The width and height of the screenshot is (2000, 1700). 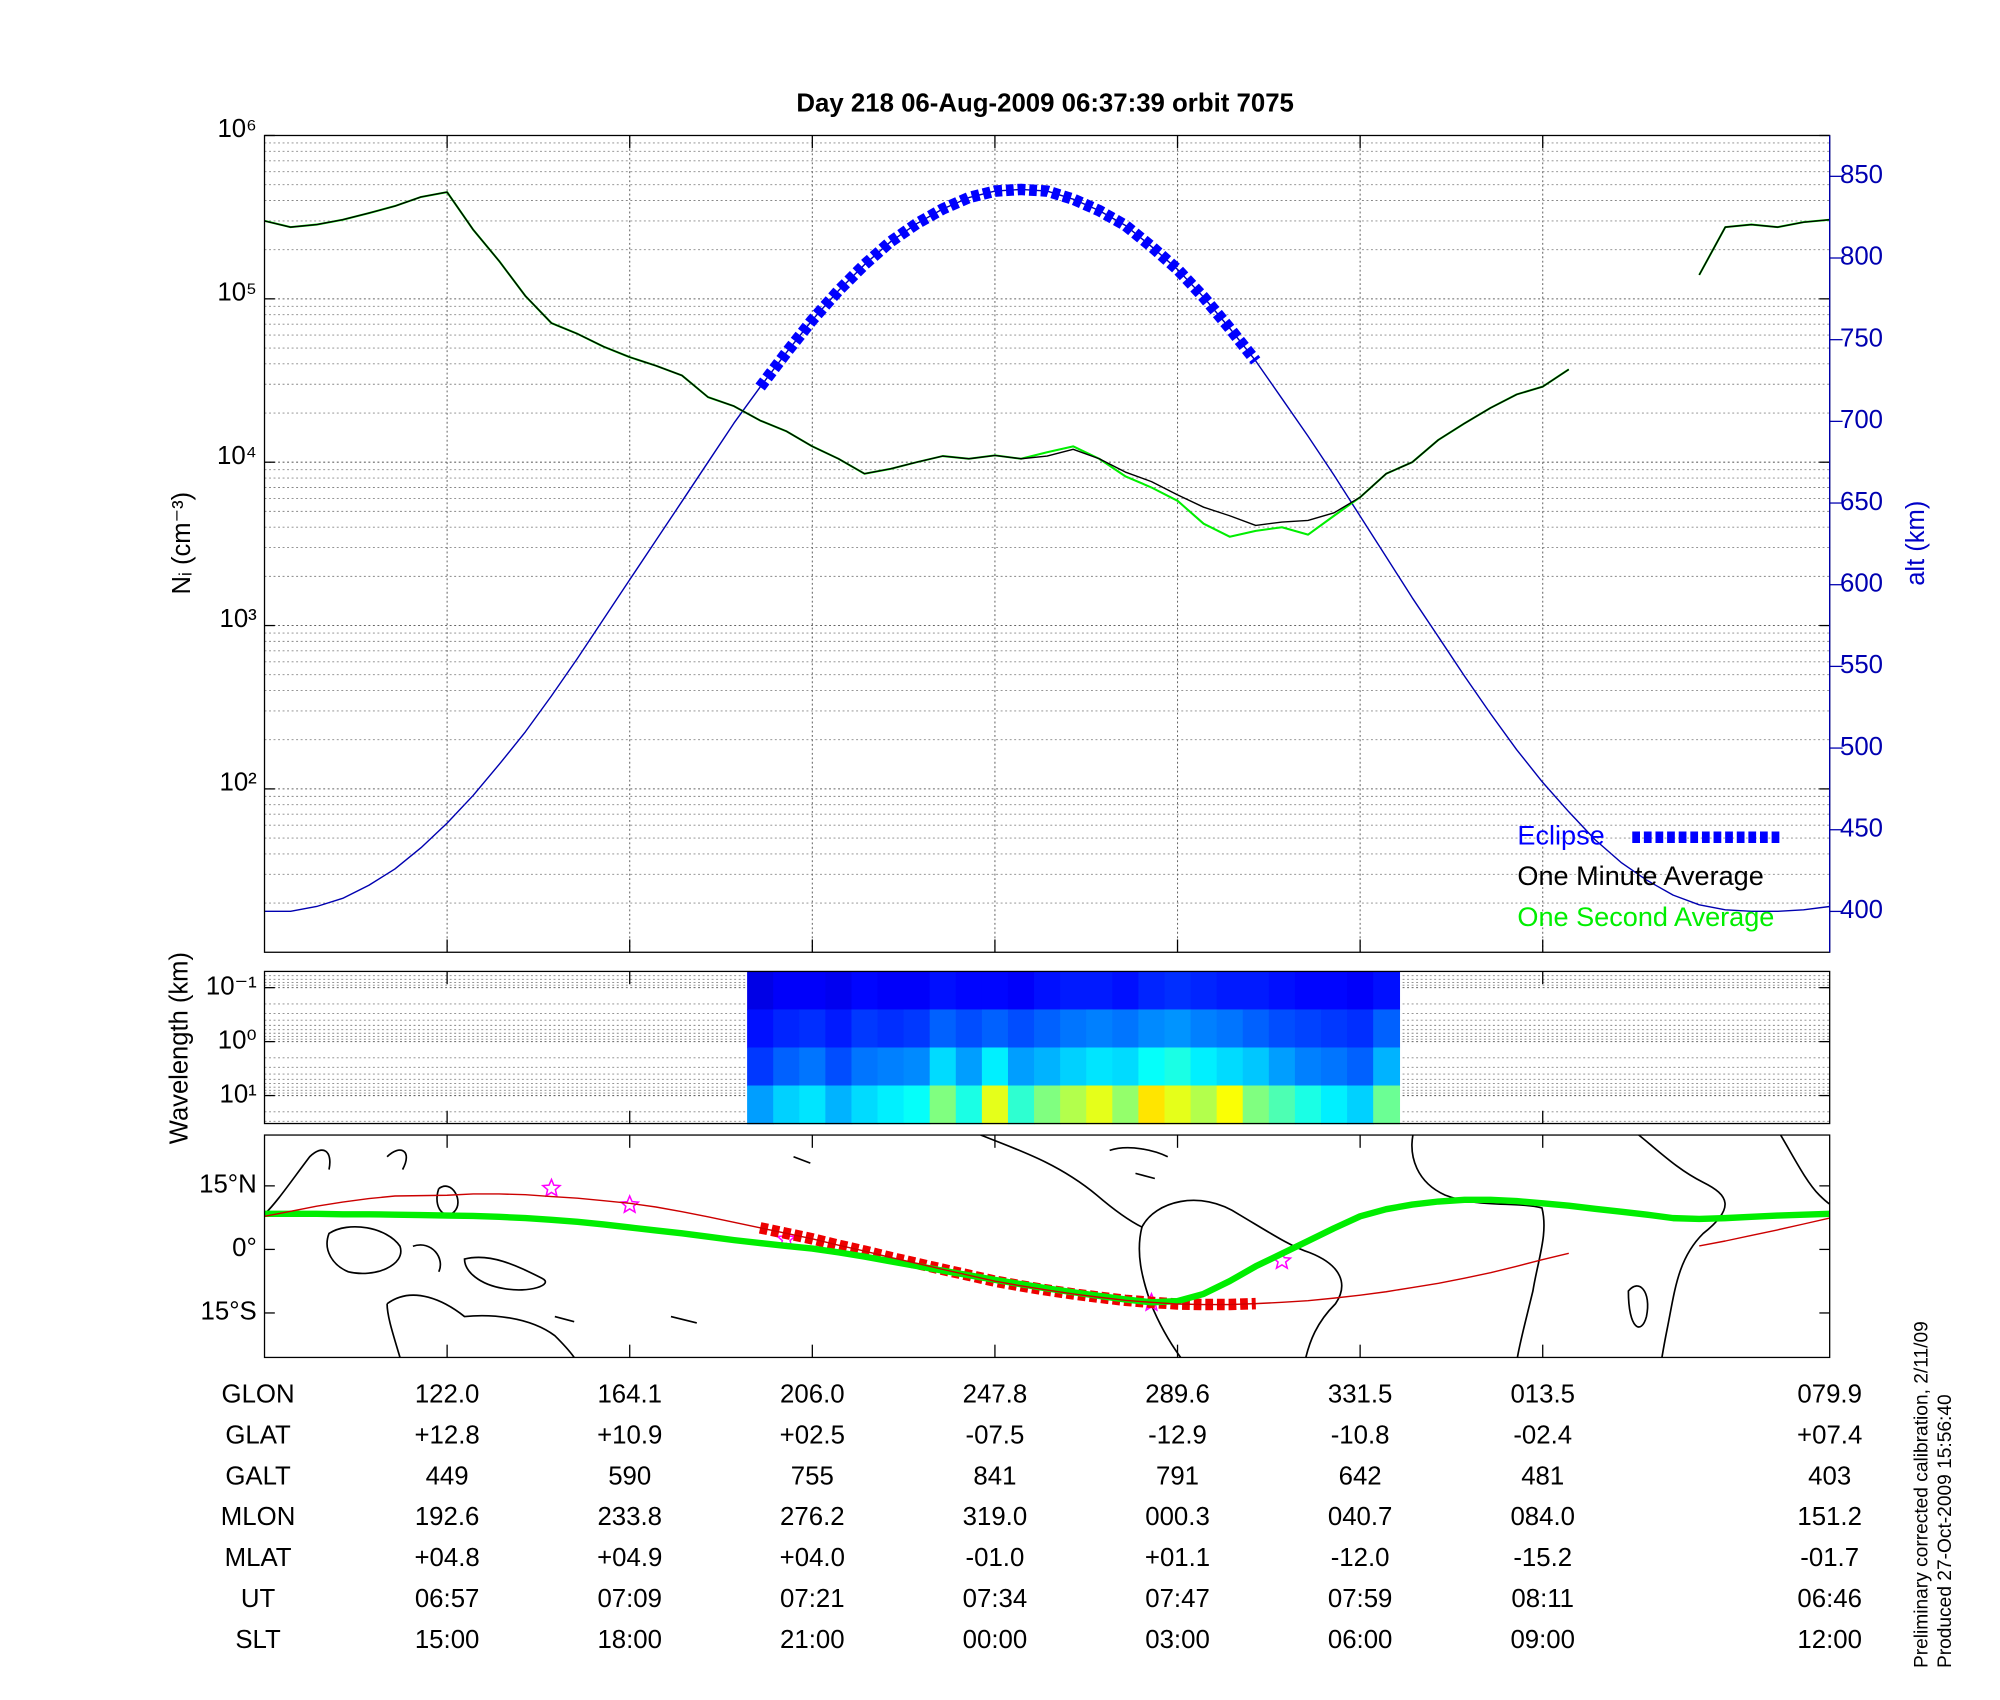 I want to click on chart-title: Day 218 06-Aug-2009 06:37:39 orbit 7075, so click(x=1045, y=104).